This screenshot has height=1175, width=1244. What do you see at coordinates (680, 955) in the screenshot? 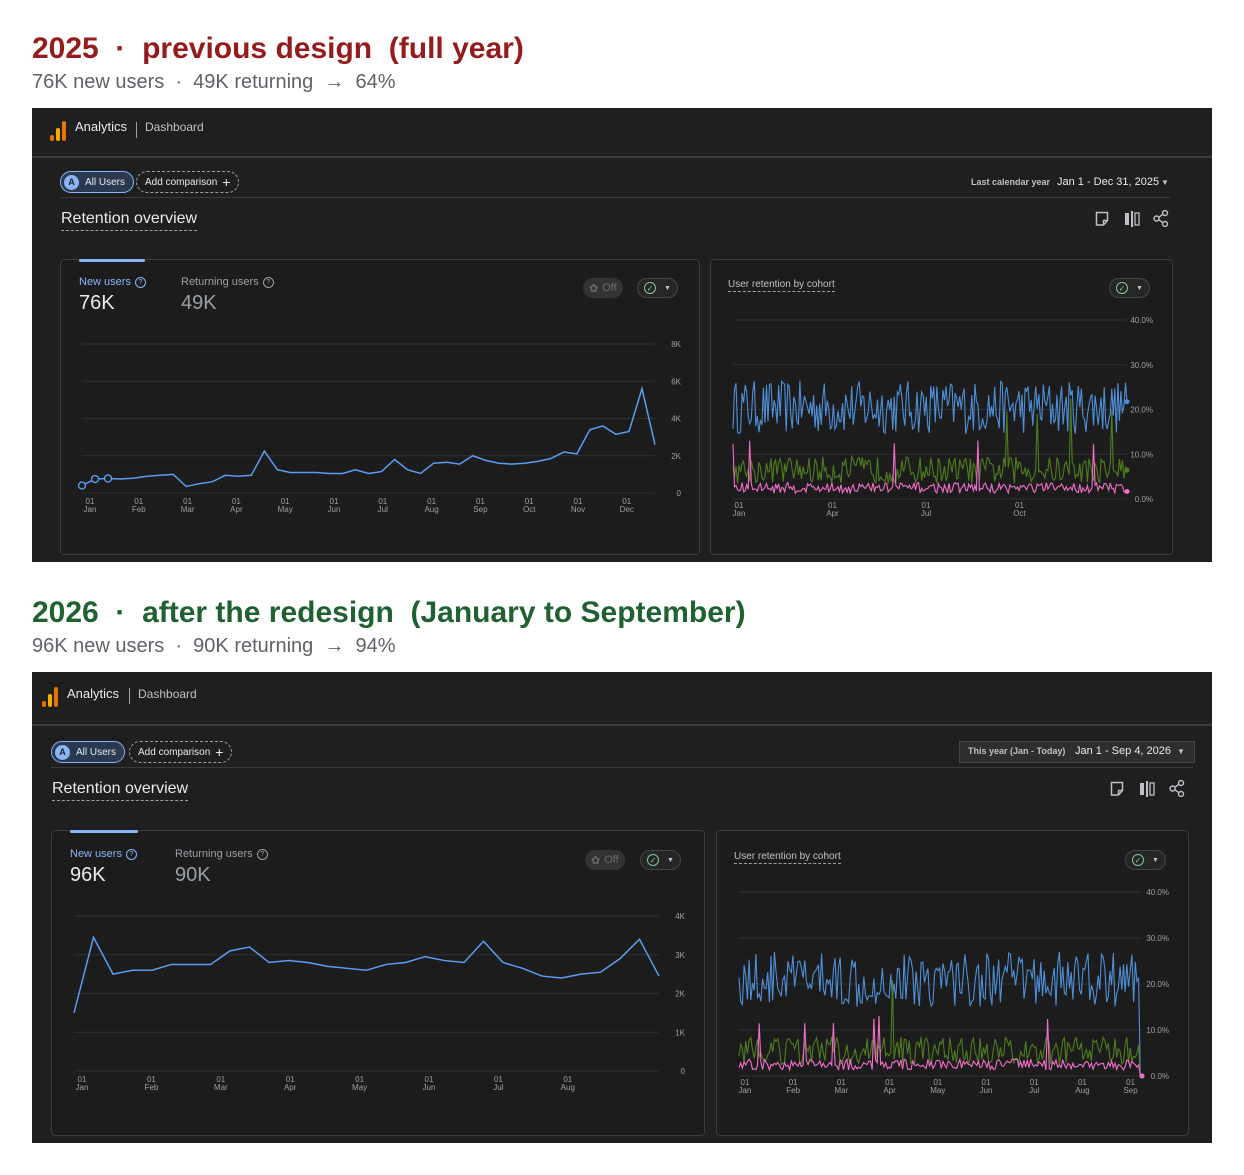
I see `y-tick-label: 3K` at bounding box center [680, 955].